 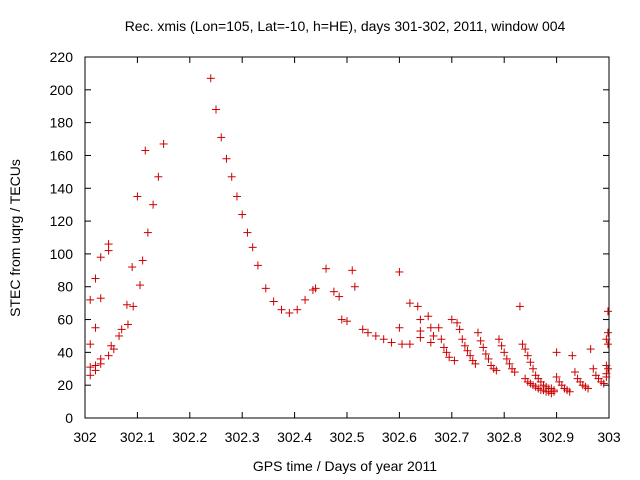 I want to click on x-tick-label: 302.3, so click(x=242, y=437).